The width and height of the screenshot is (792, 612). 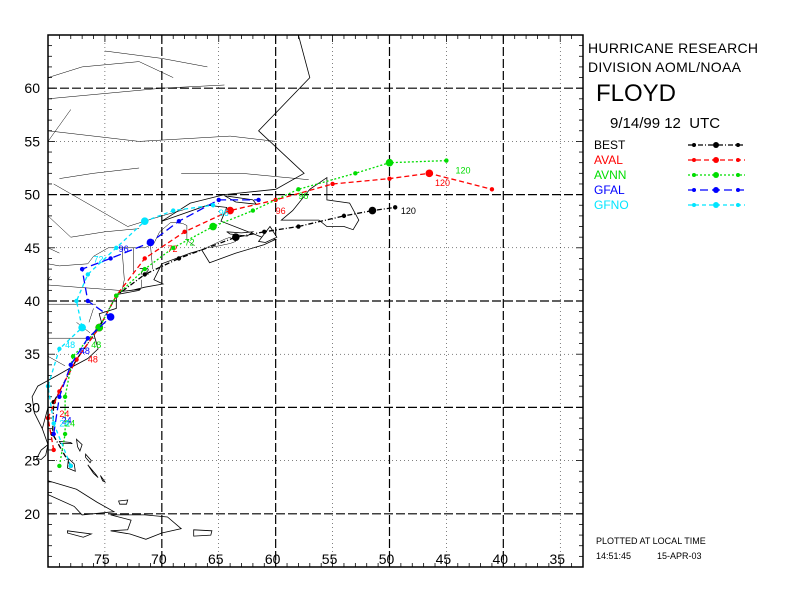 I want to click on lat-label-25: 25, so click(x=32, y=461).